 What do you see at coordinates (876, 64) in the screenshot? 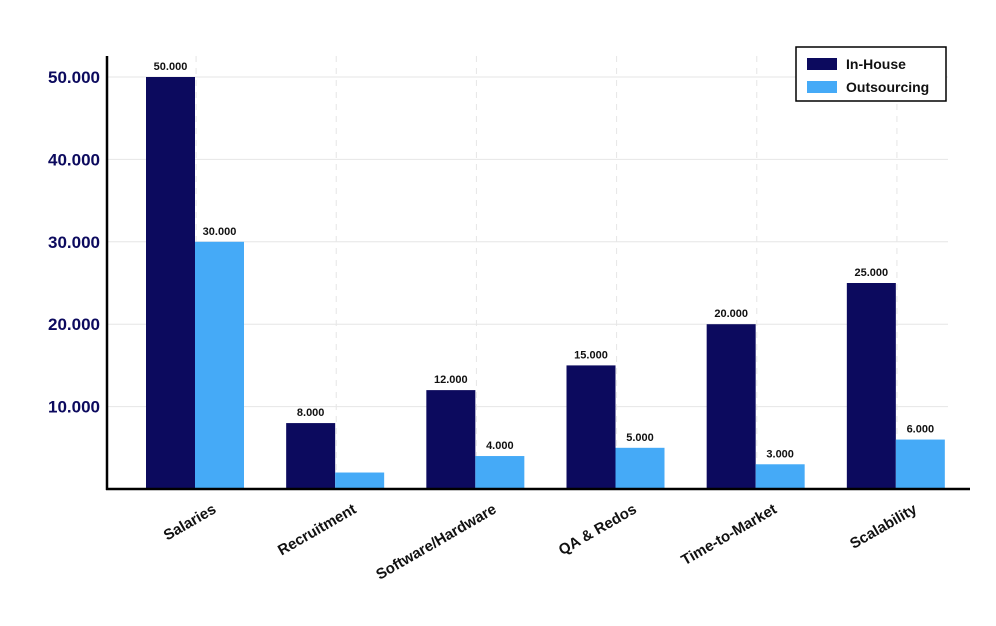
I see `legend-label-0: In-House` at bounding box center [876, 64].